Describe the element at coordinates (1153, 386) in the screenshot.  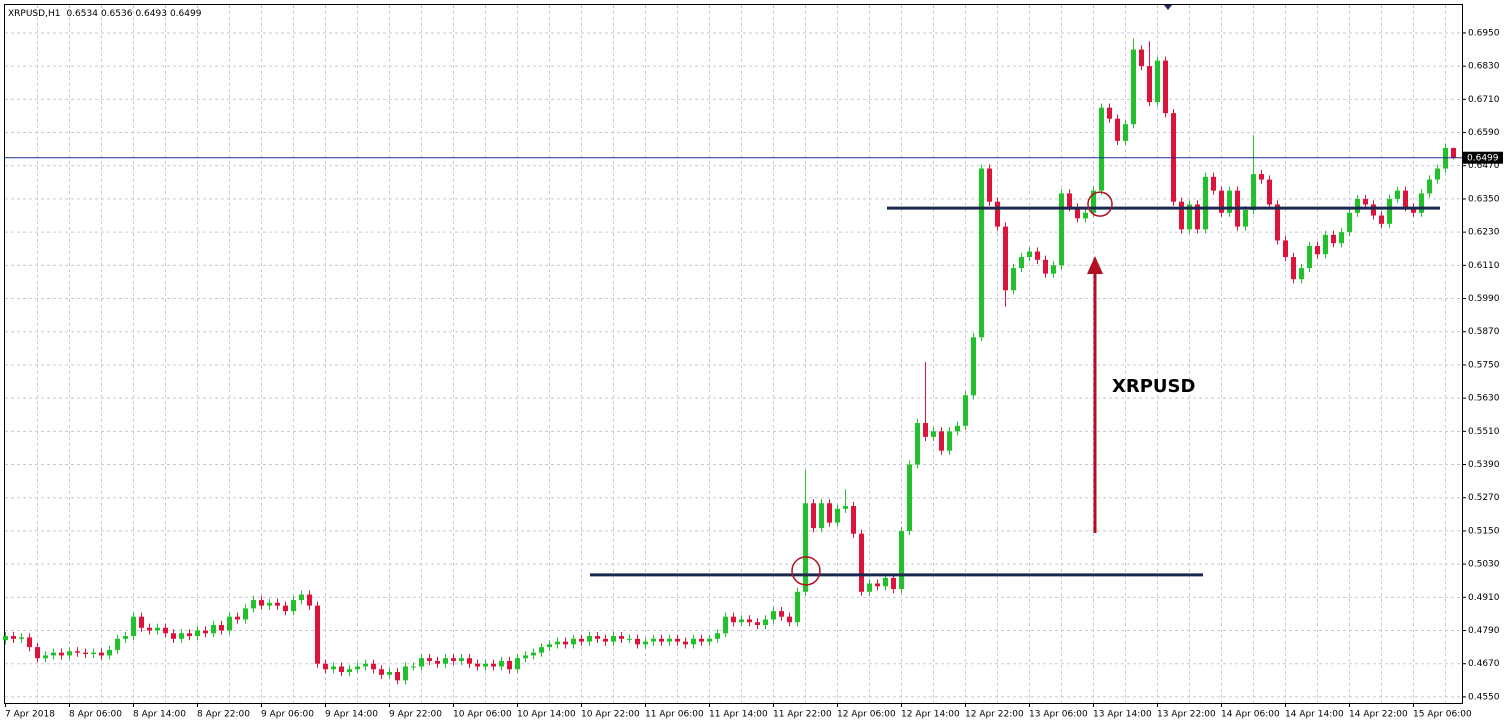
I see `annotation: XRPUSD` at that location.